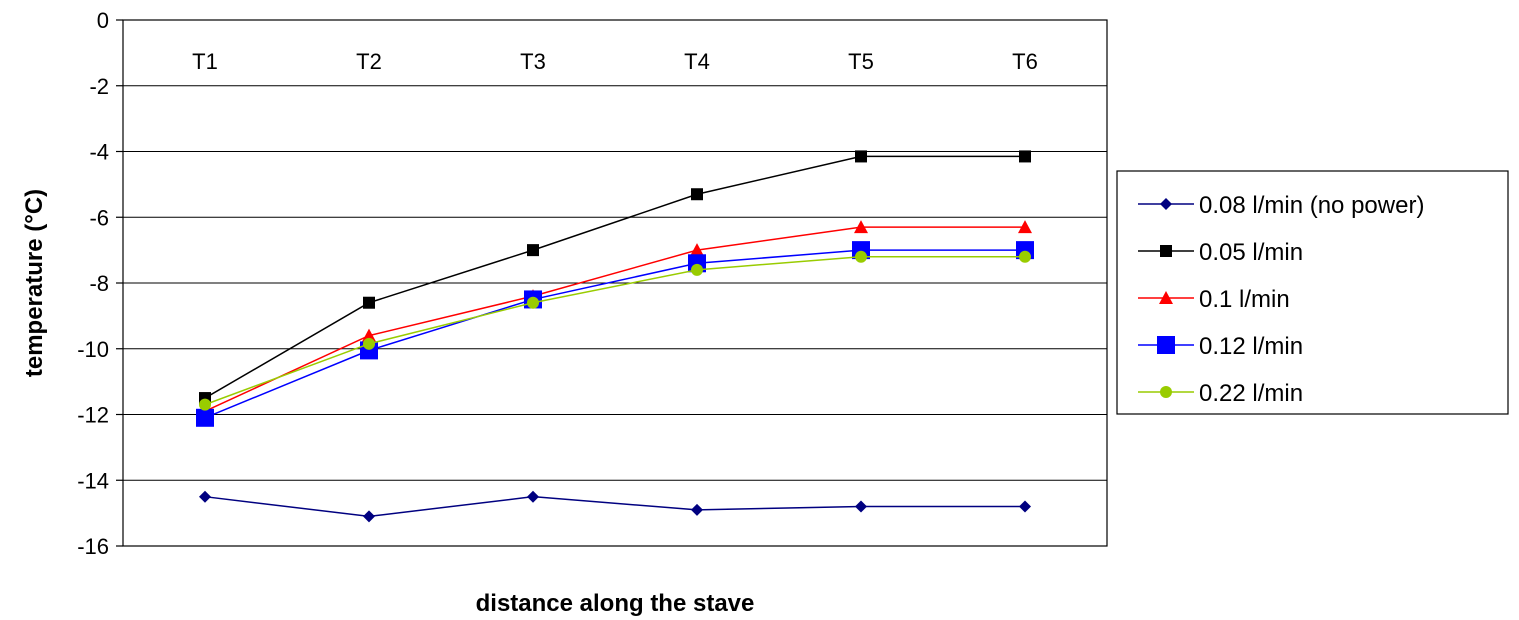 This screenshot has width=1519, height=620. What do you see at coordinates (93, 480) in the screenshot?
I see `y-tick-label: -14` at bounding box center [93, 480].